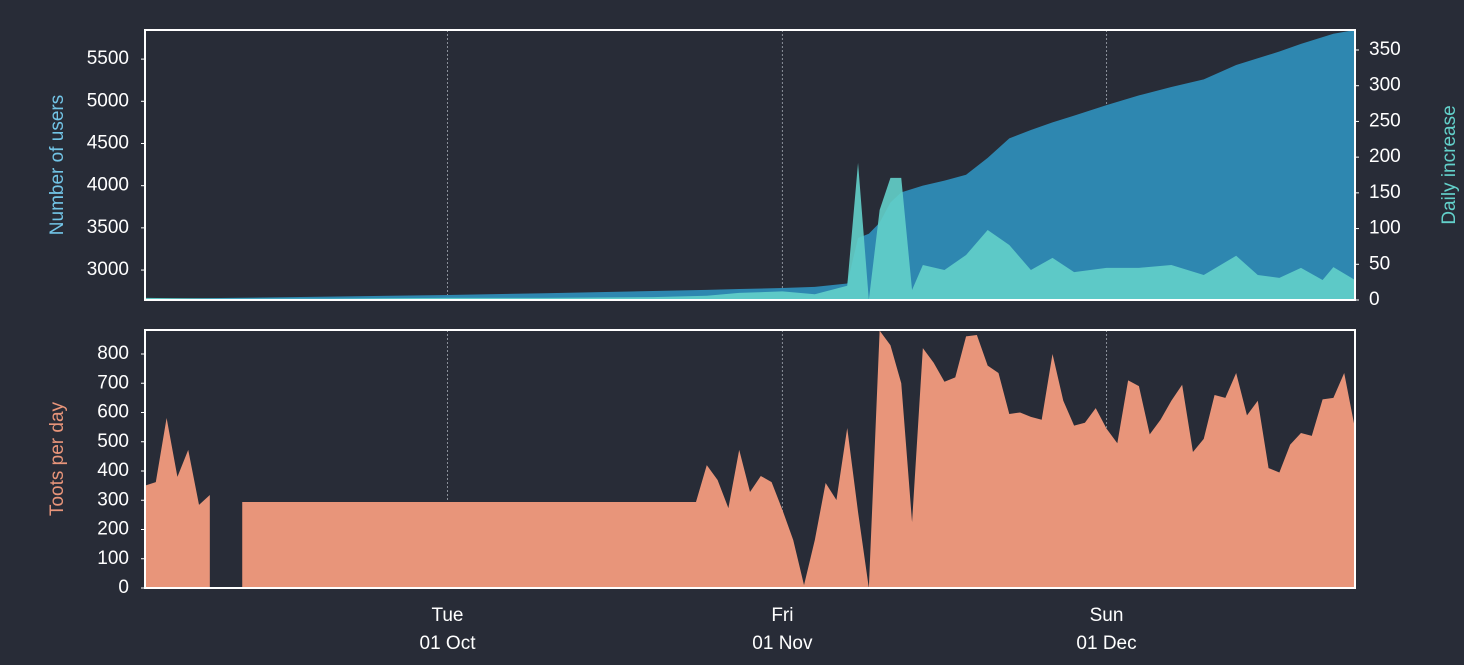 This screenshot has height=665, width=1464. Describe the element at coordinates (1106, 643) in the screenshot. I see `x-tick-label: 01 Dec` at that location.